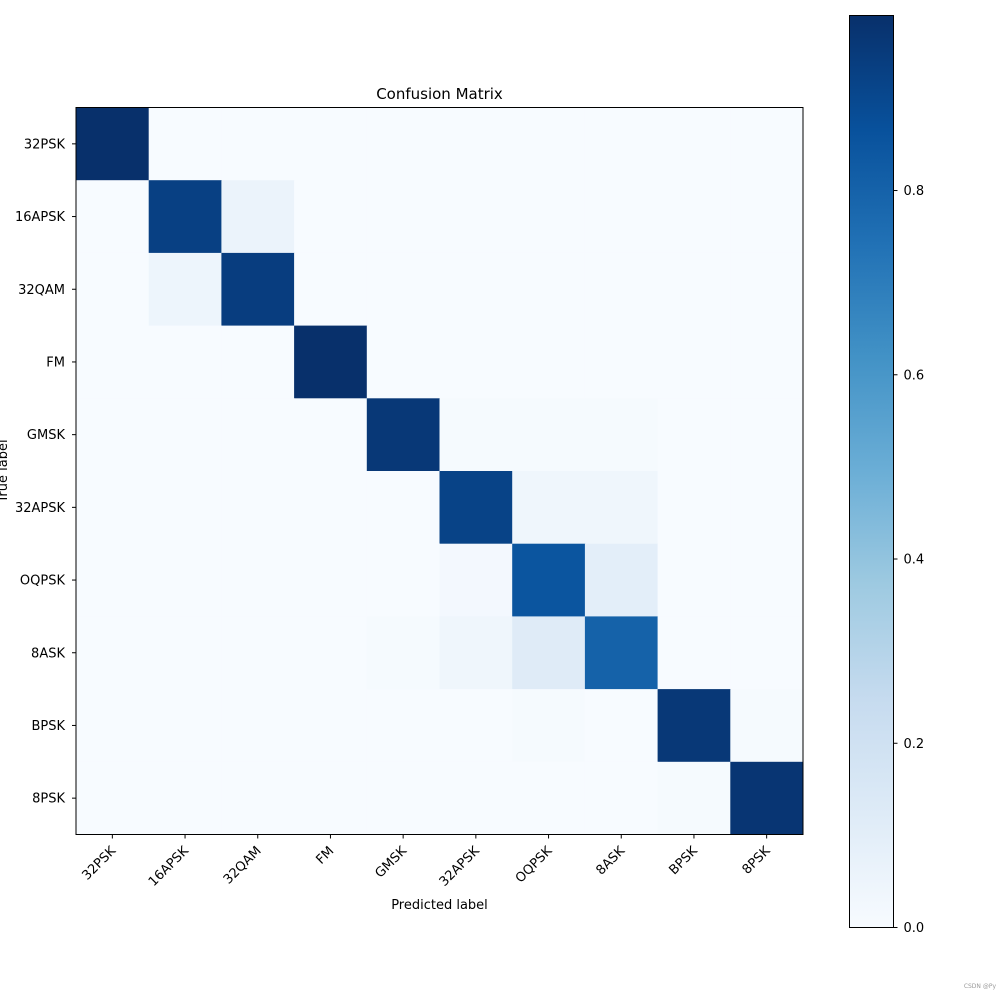 The width and height of the screenshot is (1000, 1000). What do you see at coordinates (169, 866) in the screenshot?
I see `x-tick-label: 16APSK` at bounding box center [169, 866].